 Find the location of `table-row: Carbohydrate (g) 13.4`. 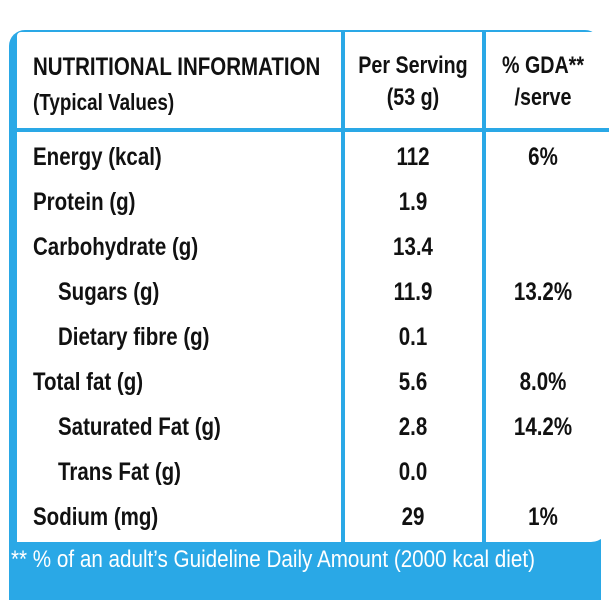

table-row: Carbohydrate (g) 13.4 is located at coordinates (305, 247).